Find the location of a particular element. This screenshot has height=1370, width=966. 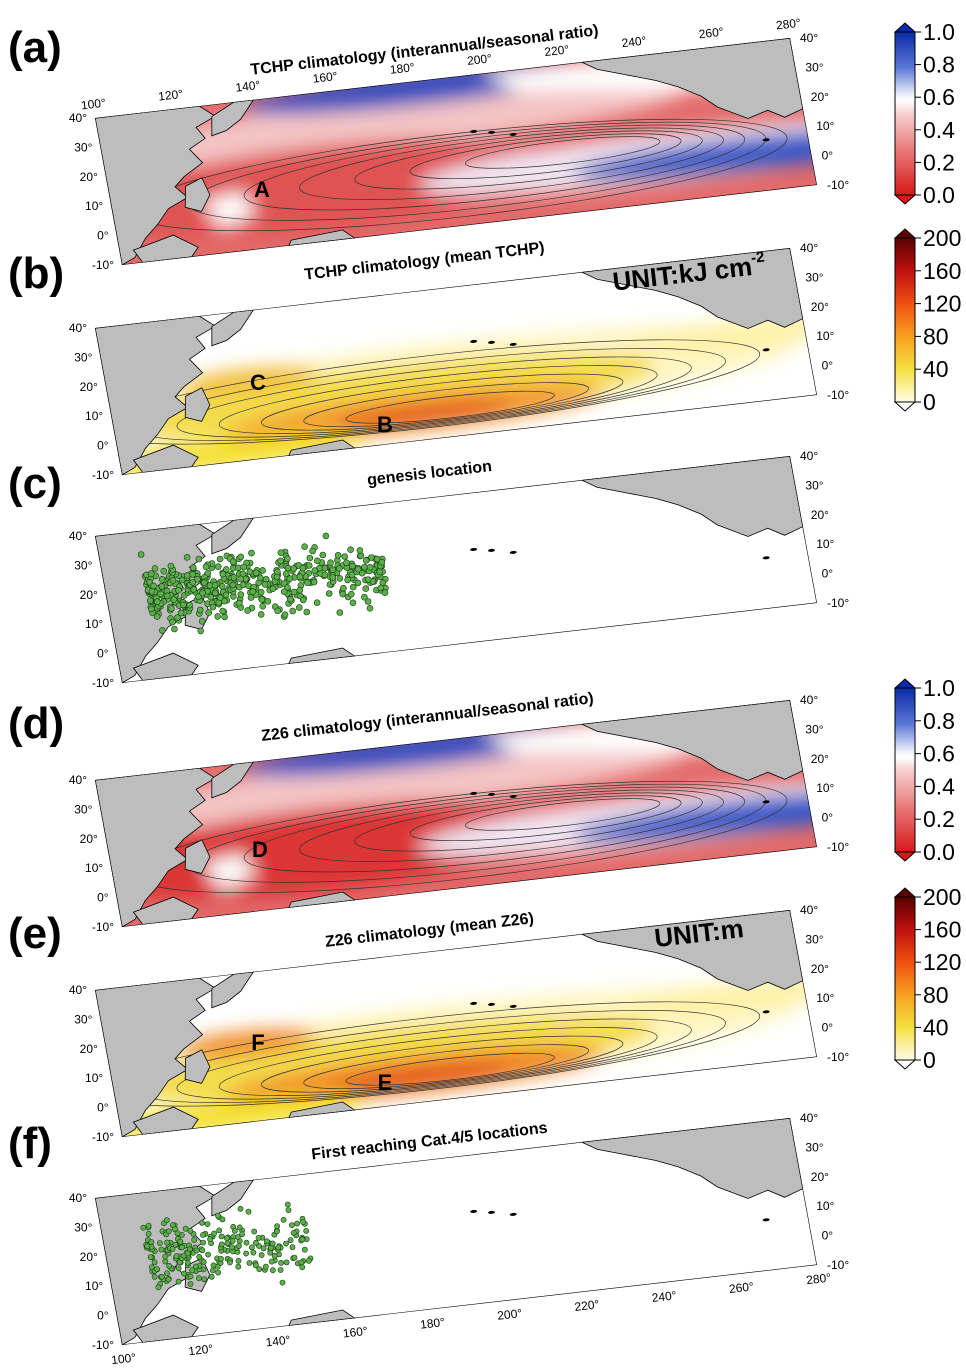

colorbar-label: 0.4 is located at coordinates (939, 130).